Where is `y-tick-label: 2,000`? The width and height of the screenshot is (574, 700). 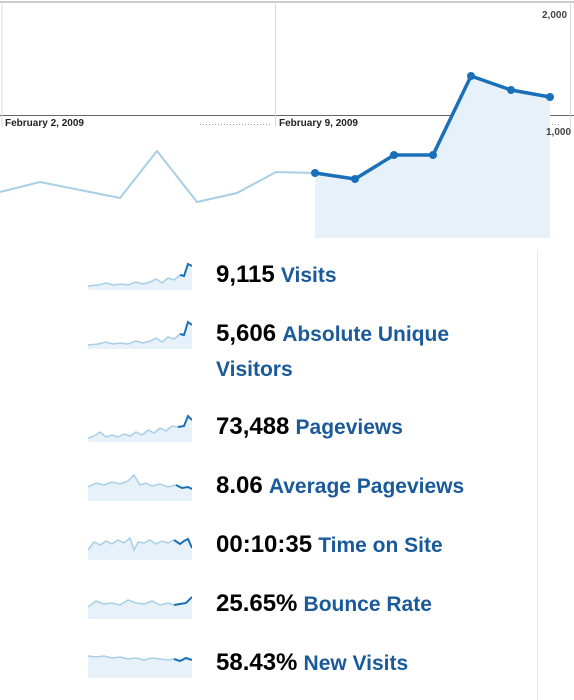
y-tick-label: 2,000 is located at coordinates (555, 15).